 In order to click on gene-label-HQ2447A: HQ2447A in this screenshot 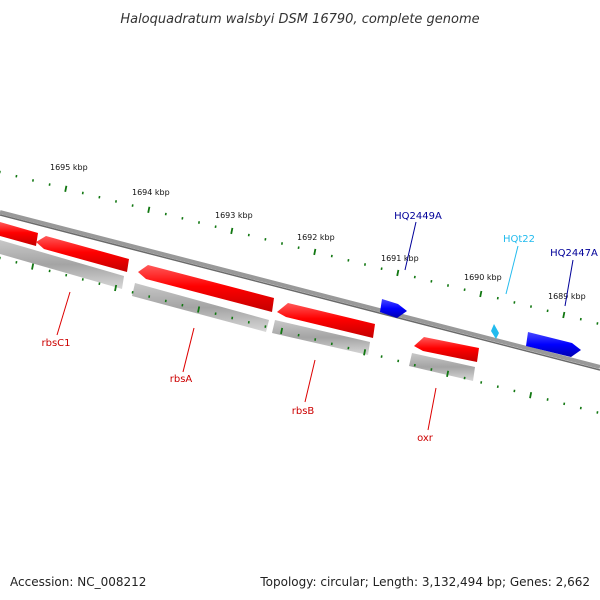, I will do `click(574, 253)`.